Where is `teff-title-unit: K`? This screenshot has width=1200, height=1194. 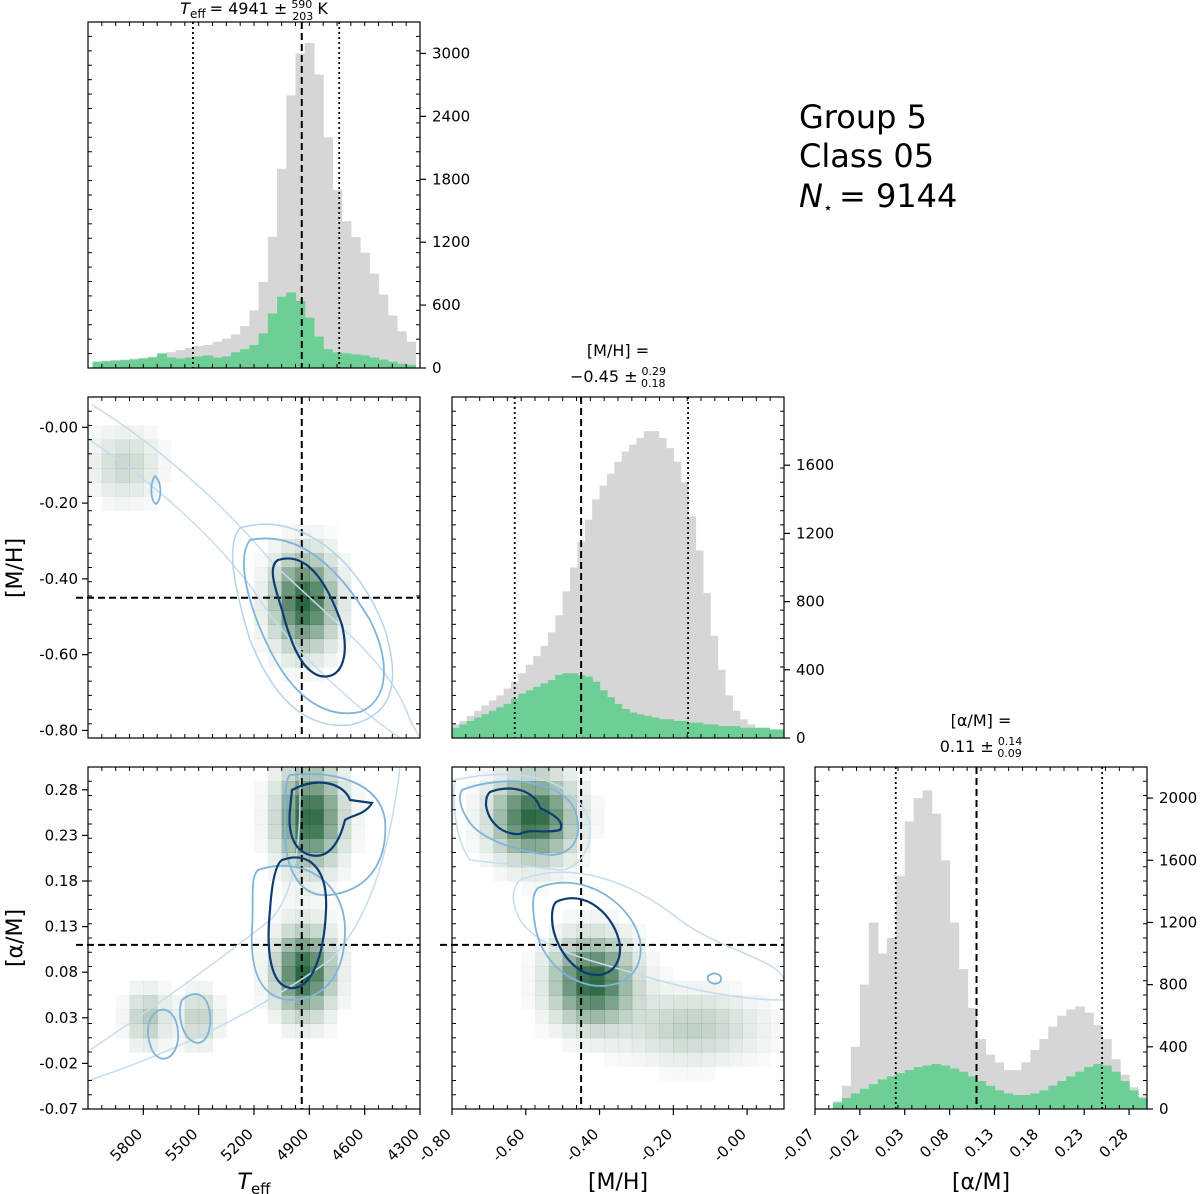 teff-title-unit: K is located at coordinates (322, 9).